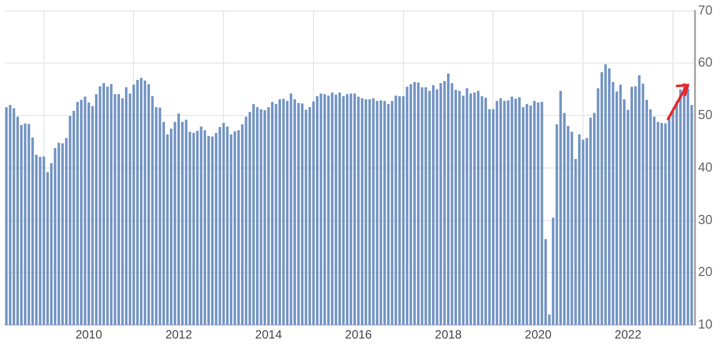  What do you see at coordinates (705, 272) in the screenshot?
I see `y-tick-label: 20` at bounding box center [705, 272].